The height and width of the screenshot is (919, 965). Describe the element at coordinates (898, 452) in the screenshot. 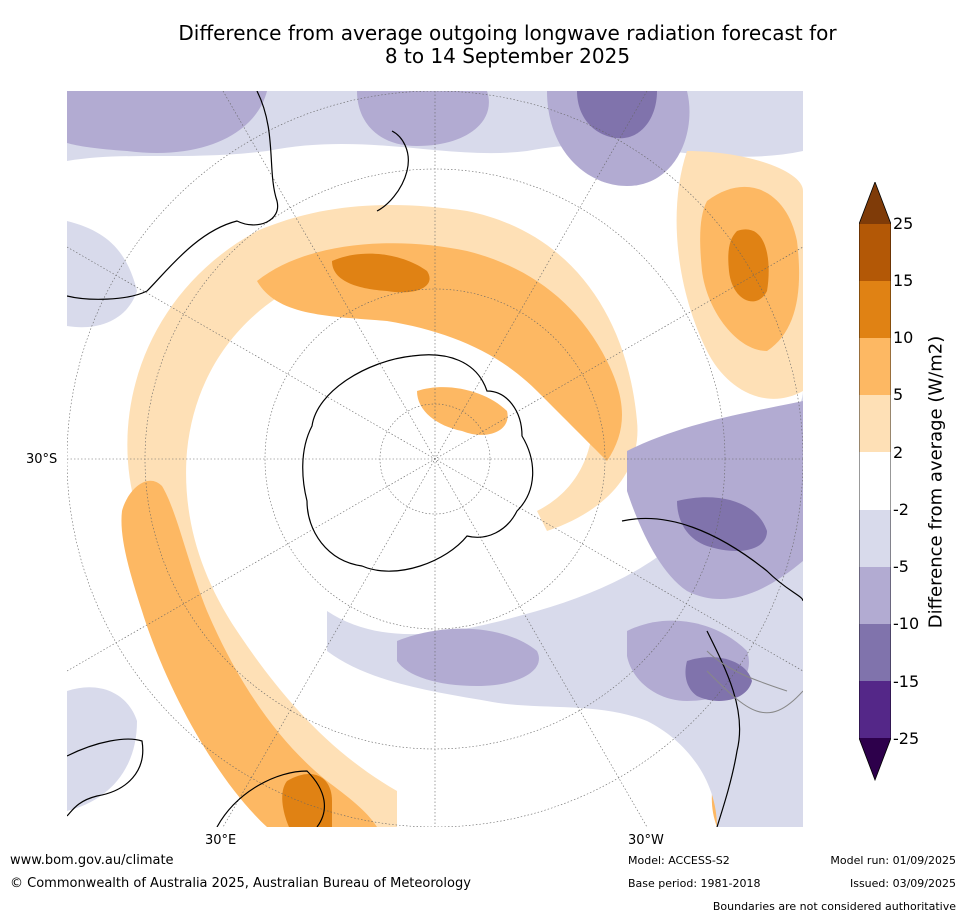

I see `colorbar-tick-2: 2` at that location.